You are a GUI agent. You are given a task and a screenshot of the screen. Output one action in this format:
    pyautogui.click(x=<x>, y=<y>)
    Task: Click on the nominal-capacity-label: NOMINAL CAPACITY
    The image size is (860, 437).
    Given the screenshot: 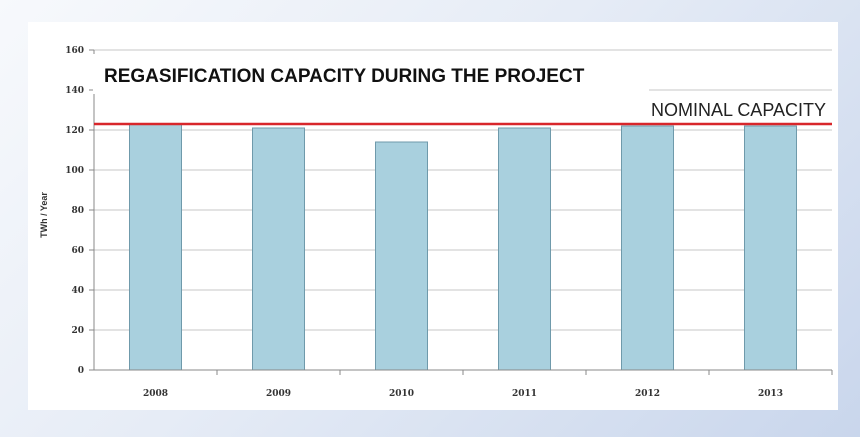 What is the action you would take?
    pyautogui.click(x=738, y=110)
    